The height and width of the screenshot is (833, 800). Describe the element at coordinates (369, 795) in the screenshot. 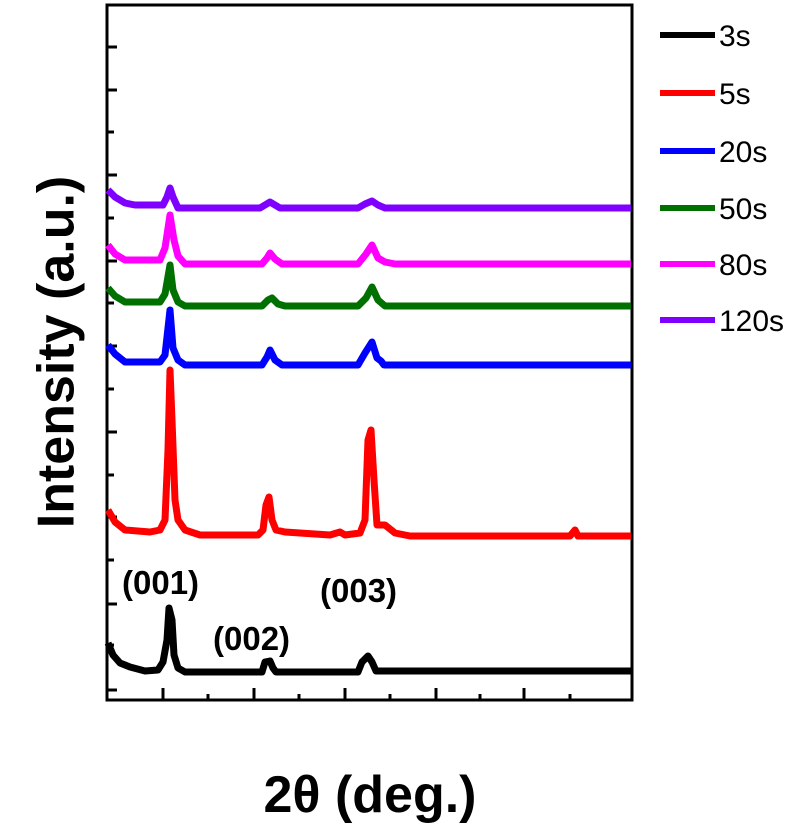

I see `x-axis-label: 2θ (deg.)` at that location.